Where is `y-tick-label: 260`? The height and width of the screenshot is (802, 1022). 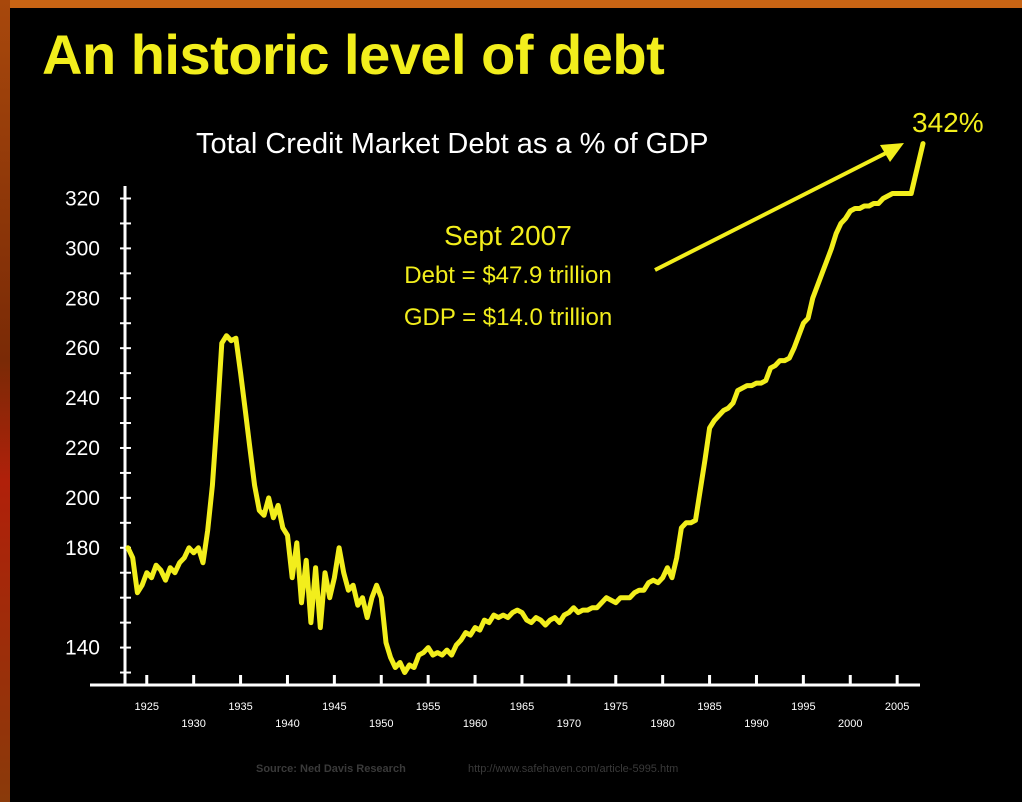
y-tick-label: 260 is located at coordinates (82, 348).